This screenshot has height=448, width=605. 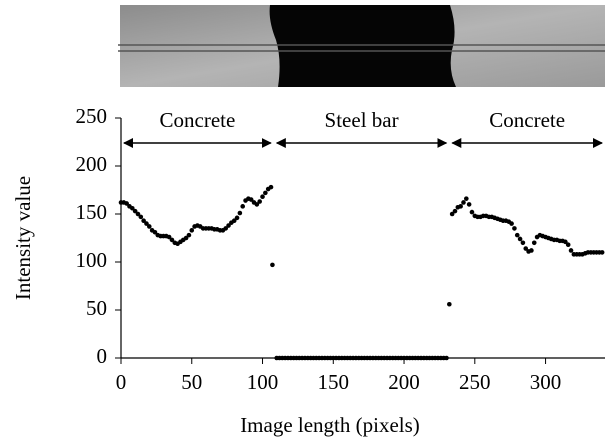 I want to click on x-tick-label: 150, so click(x=334, y=382).